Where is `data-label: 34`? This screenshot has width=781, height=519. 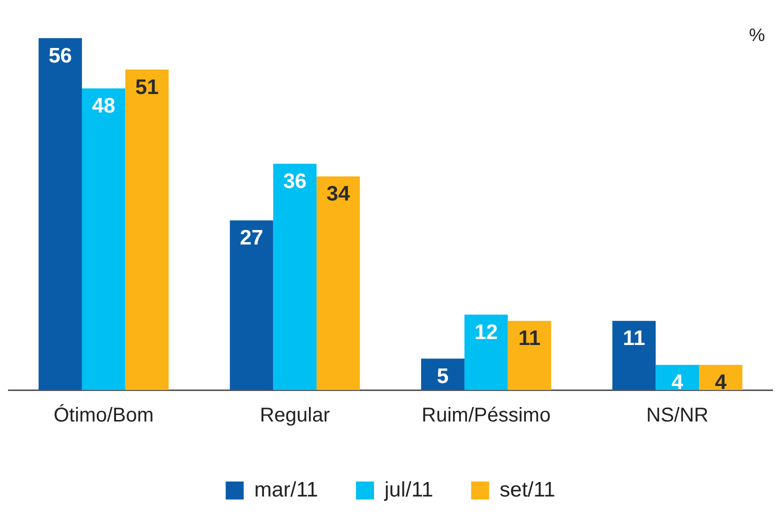 data-label: 34 is located at coordinates (338, 194).